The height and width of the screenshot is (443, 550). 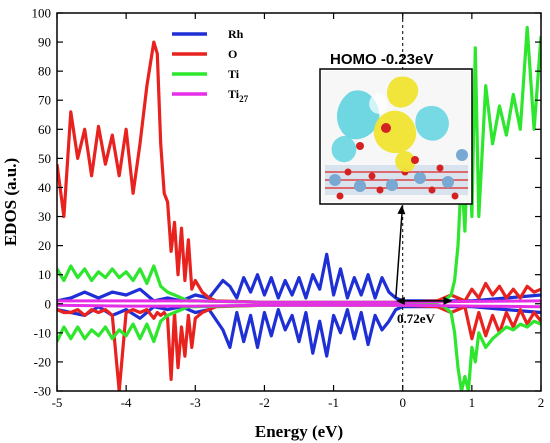 What do you see at coordinates (299, 301) in the screenshot?
I see `series-line-ti27-upper` at bounding box center [299, 301].